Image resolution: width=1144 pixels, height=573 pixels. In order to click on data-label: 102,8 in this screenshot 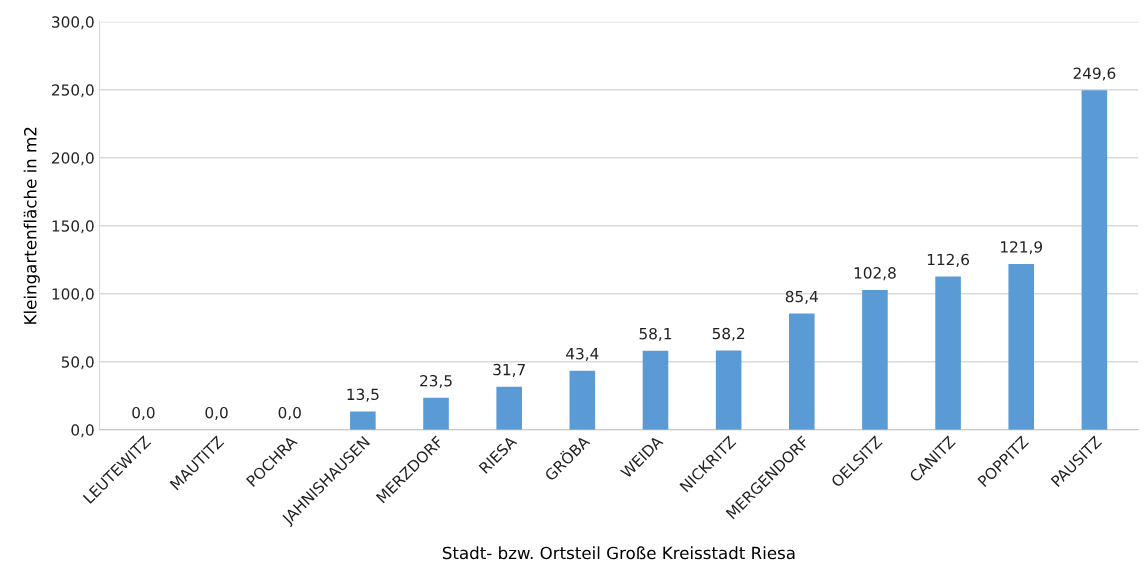, I will do `click(875, 274)`.